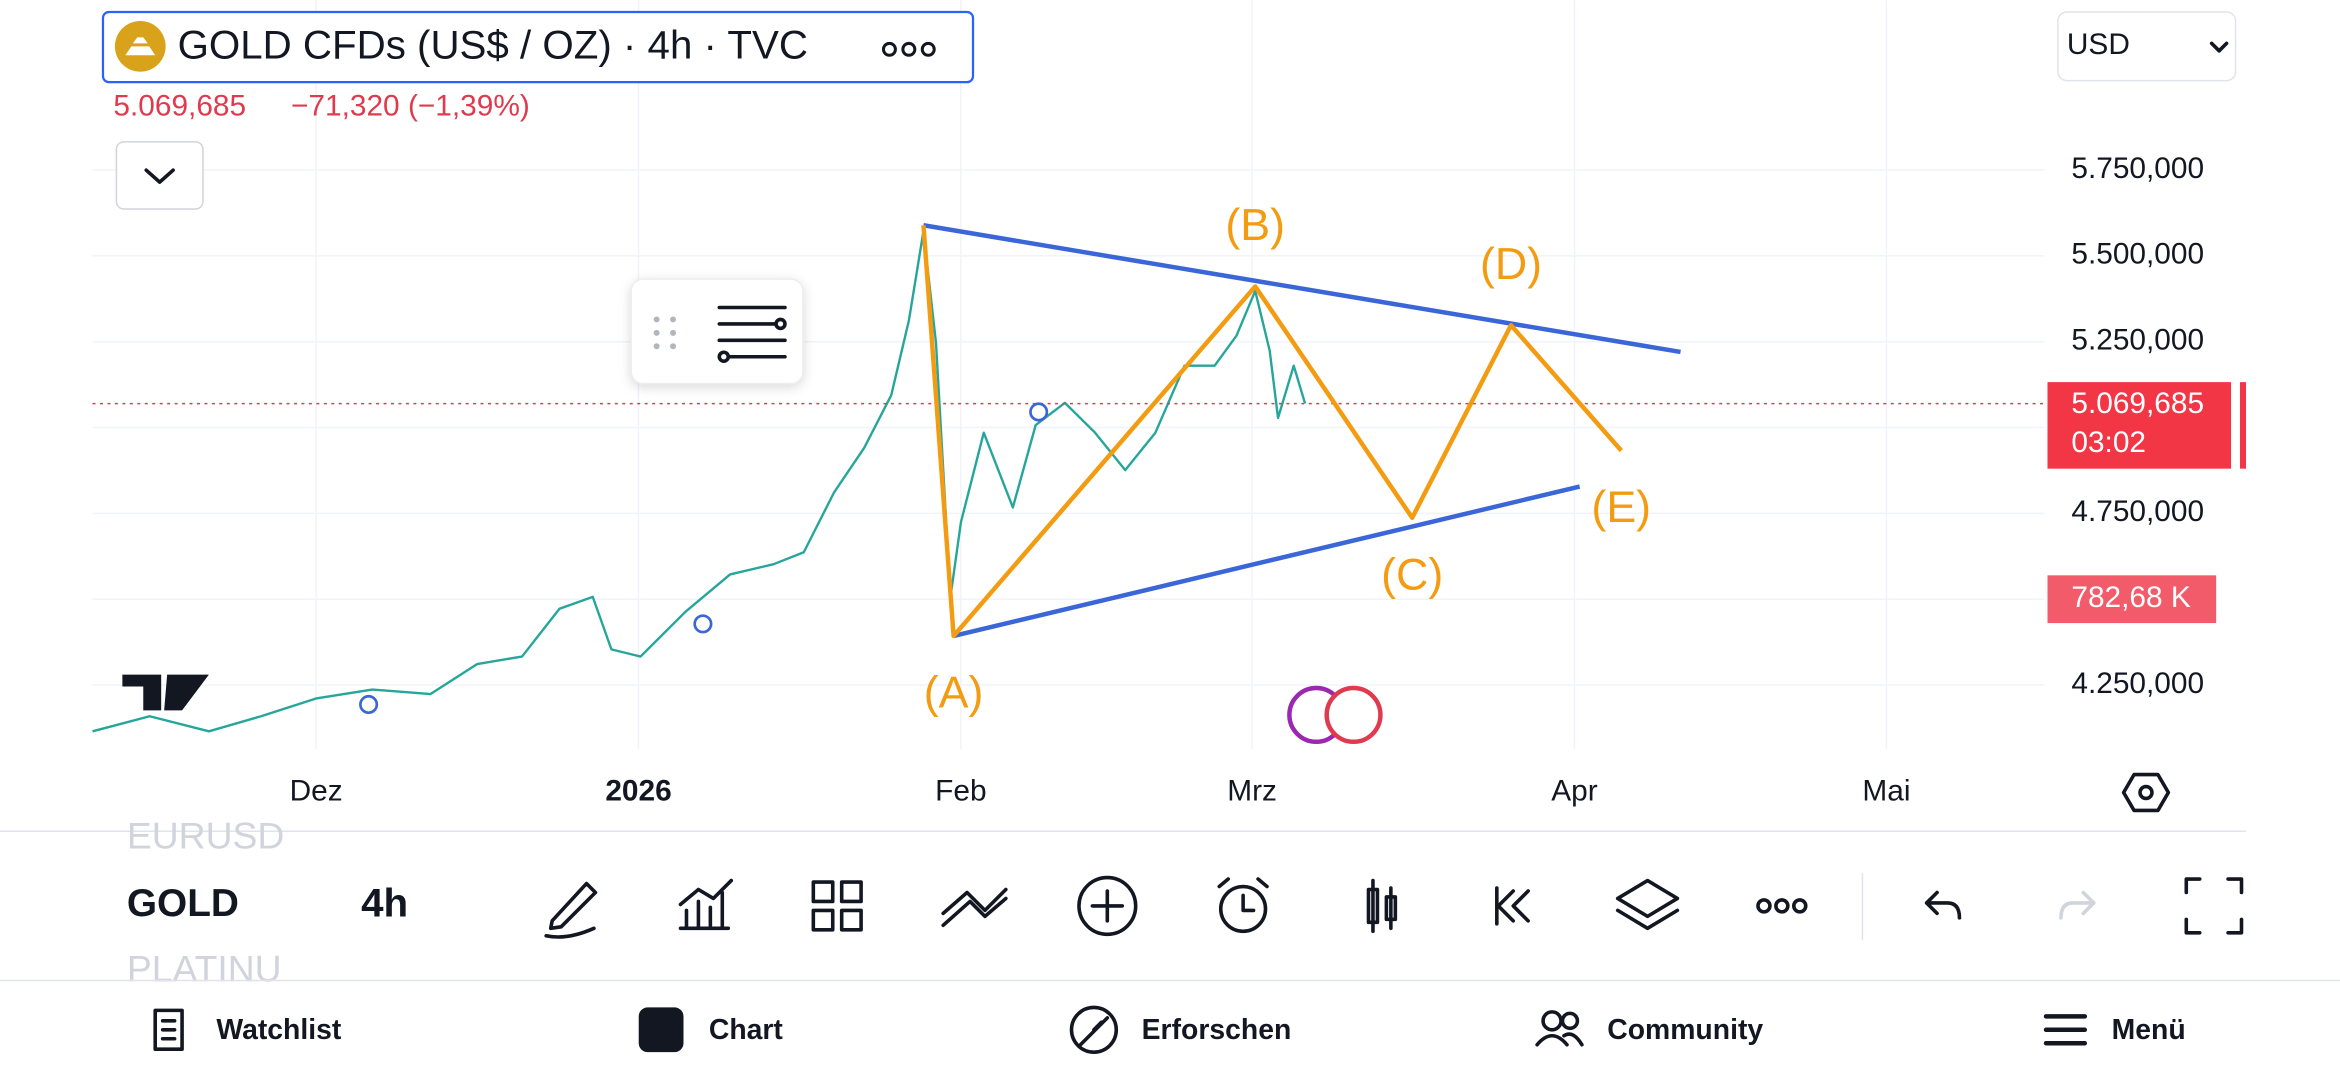 This screenshot has width=2340, height=1080. What do you see at coordinates (1647, 904) in the screenshot?
I see `layers-icon` at bounding box center [1647, 904].